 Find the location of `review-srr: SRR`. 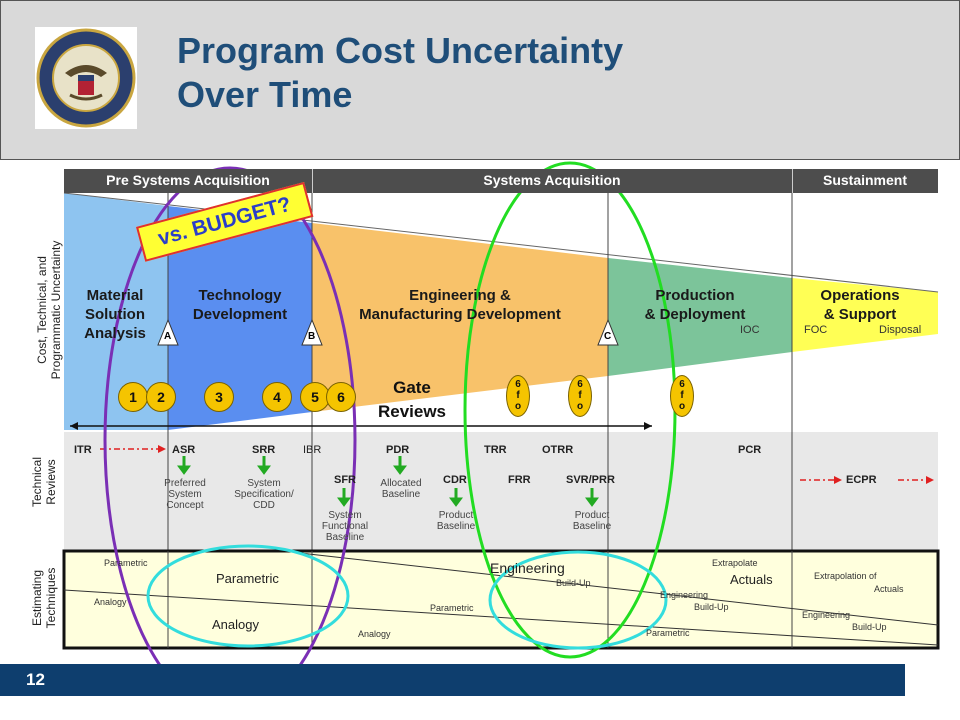

review-srr: SRR is located at coordinates (264, 450).